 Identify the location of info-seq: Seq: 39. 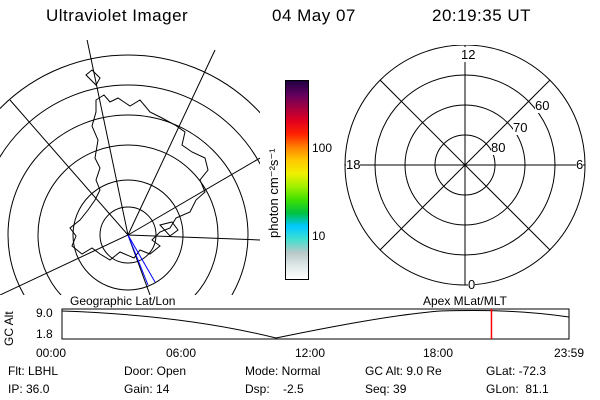
(386, 389).